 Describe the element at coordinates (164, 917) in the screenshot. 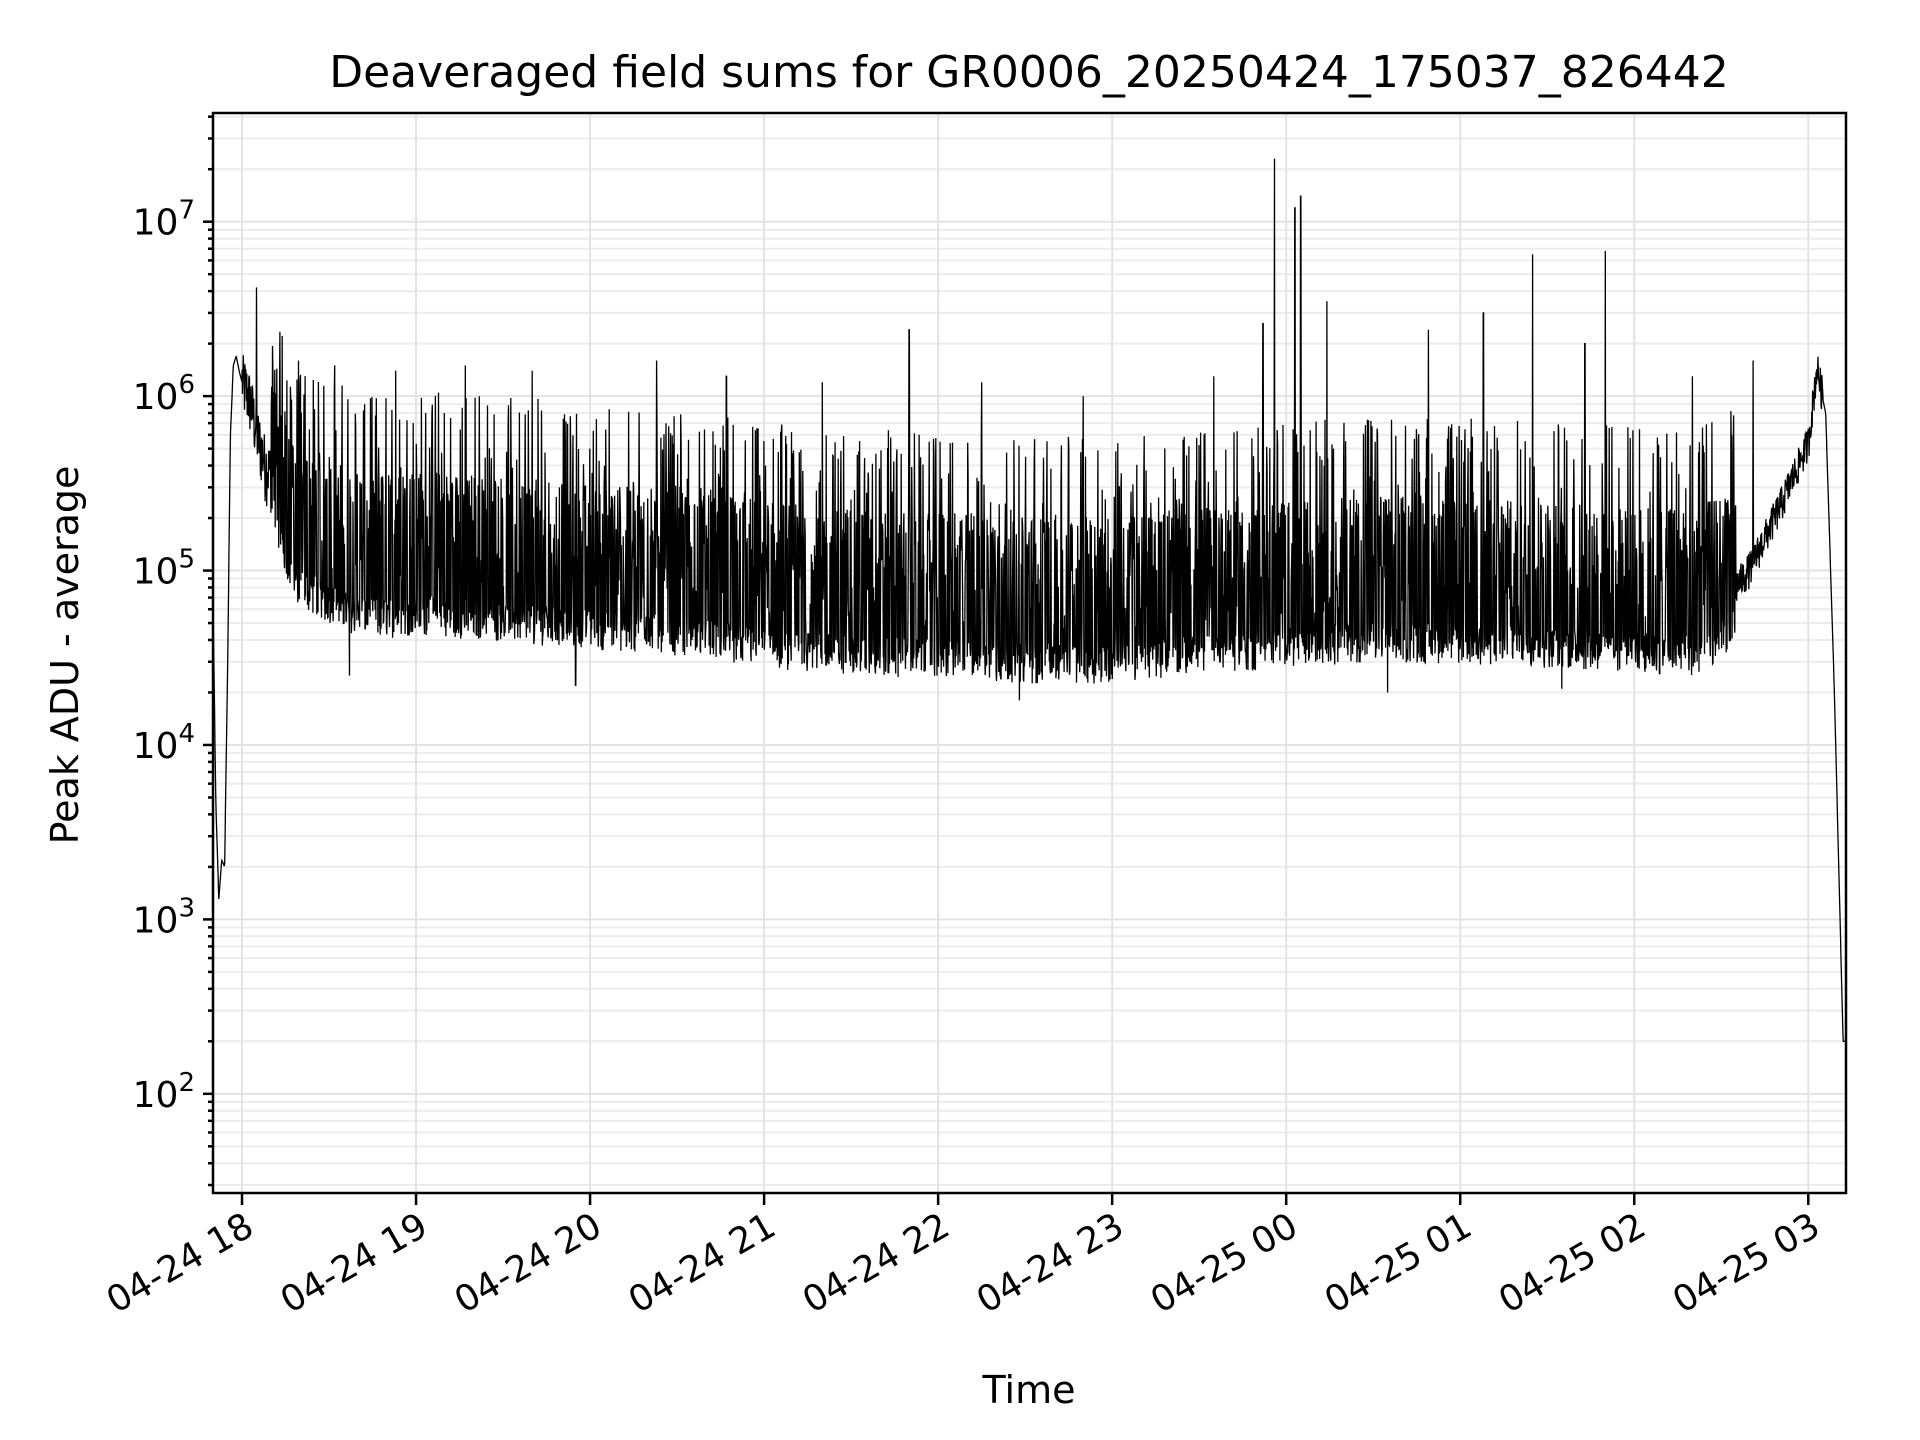

I see `y-tick-label: 10³` at that location.